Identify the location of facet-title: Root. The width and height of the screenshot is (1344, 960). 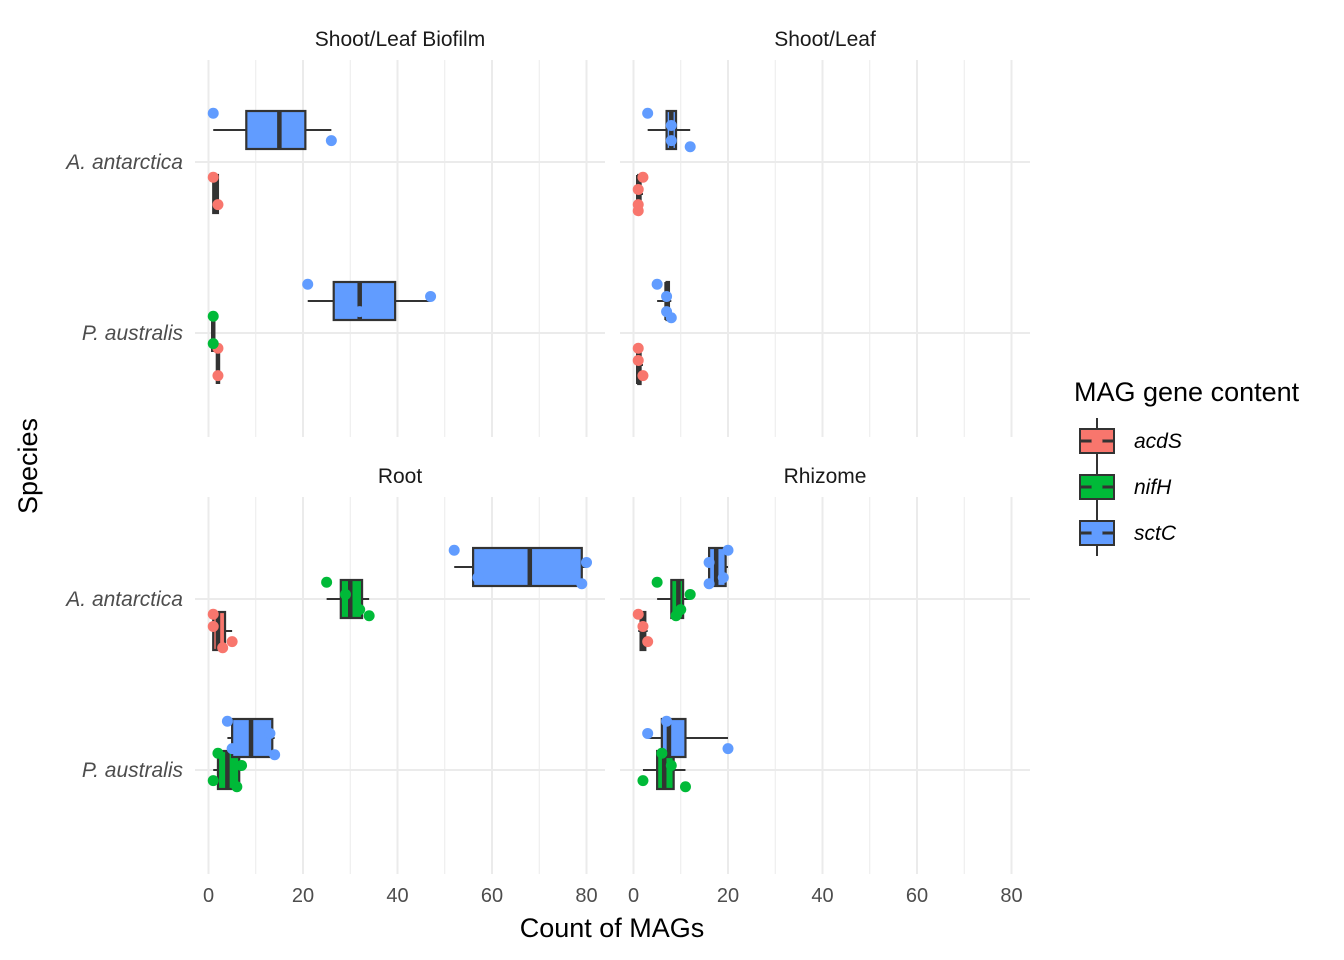
(400, 476).